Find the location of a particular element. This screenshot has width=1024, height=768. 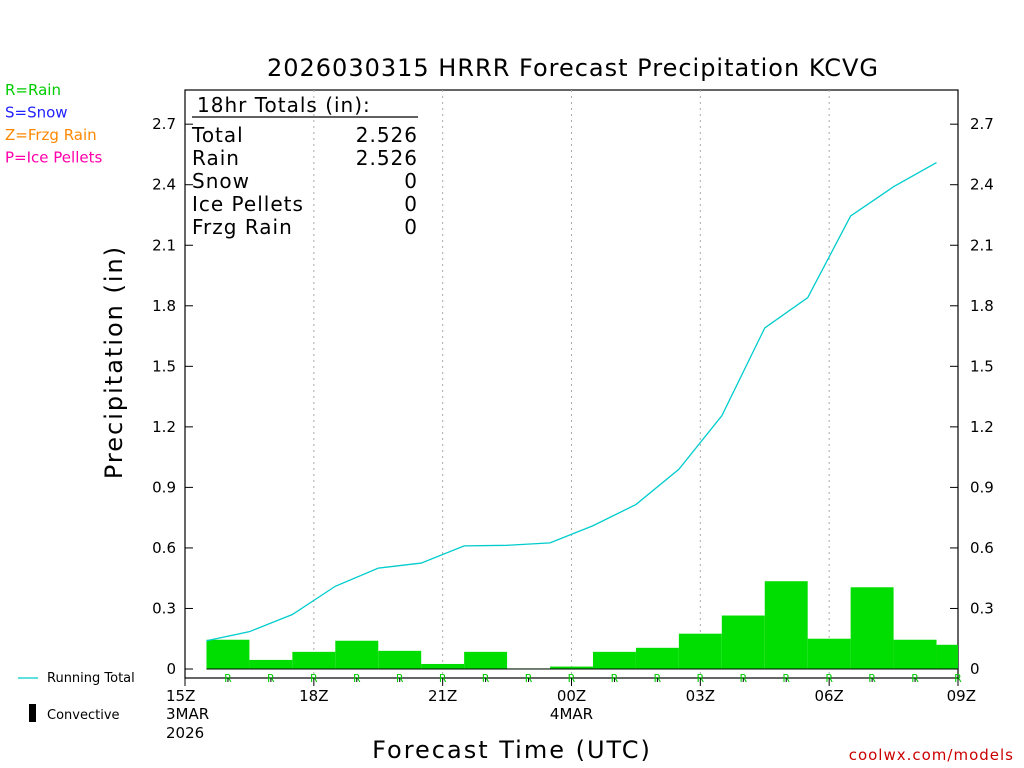

totals-row-label: Frzg Rain is located at coordinates (242, 227).